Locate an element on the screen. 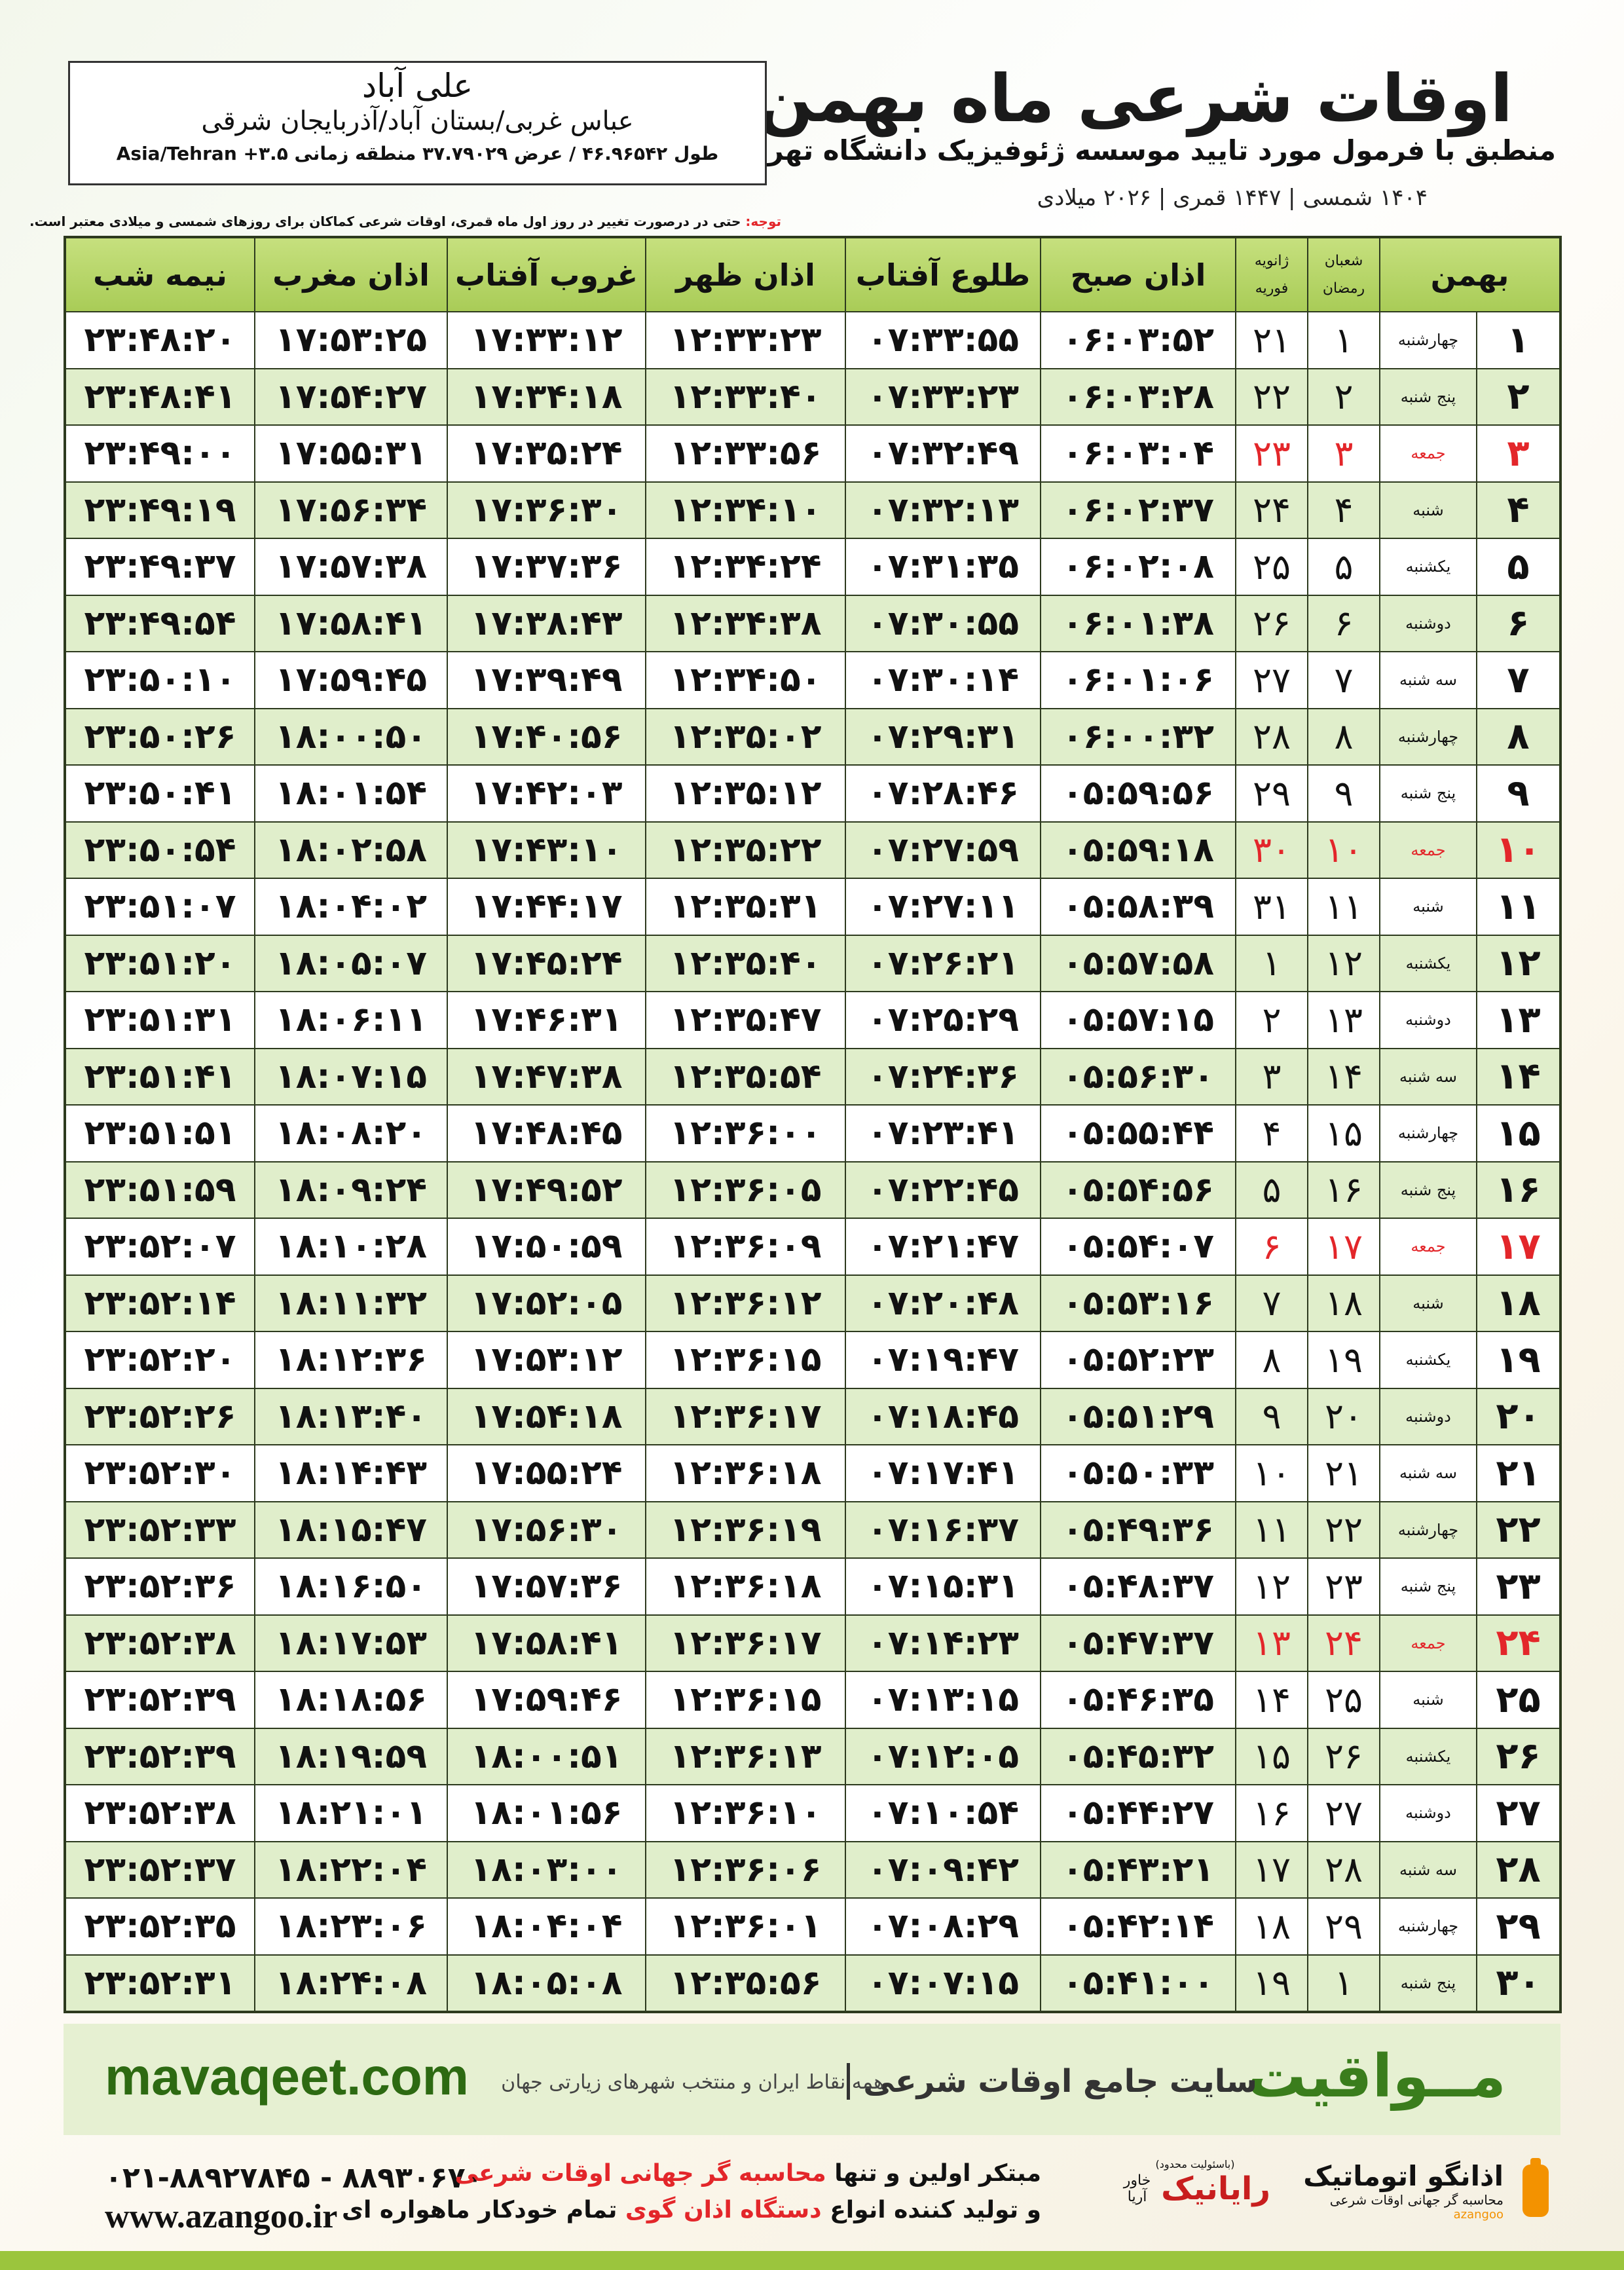  time-cell: ۱۸:۰۴:۰۴ is located at coordinates (546, 1926).